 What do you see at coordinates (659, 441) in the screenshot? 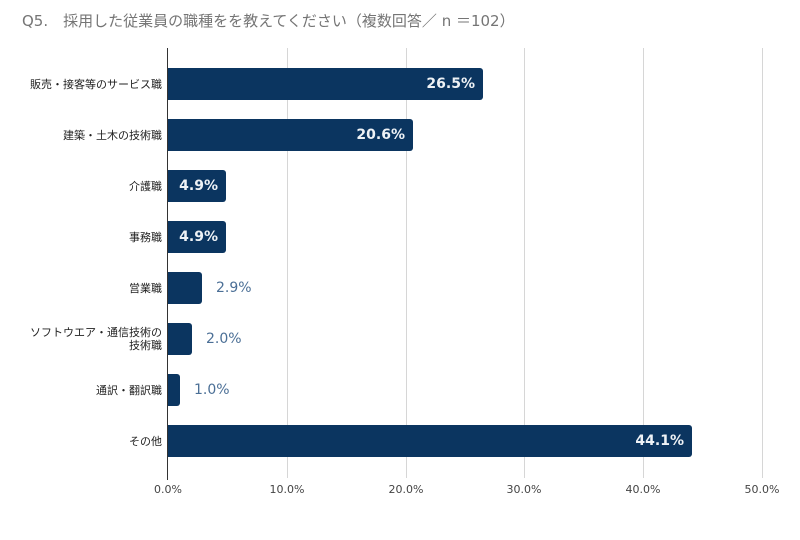
I see `value-label-inside: 44.1%` at bounding box center [659, 441].